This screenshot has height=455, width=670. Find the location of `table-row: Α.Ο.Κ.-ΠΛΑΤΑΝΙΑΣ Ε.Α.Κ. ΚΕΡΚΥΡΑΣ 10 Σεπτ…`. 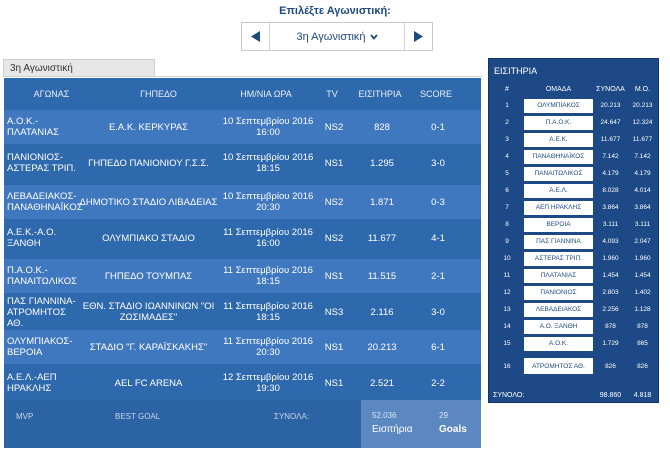

table-row: Α.Ο.Κ.-ΠΛΑΤΑΝΙΑΣ Ε.Α.Κ. ΚΕΡΚΥΡΑΣ 10 Σεπτ… is located at coordinates (242, 127).